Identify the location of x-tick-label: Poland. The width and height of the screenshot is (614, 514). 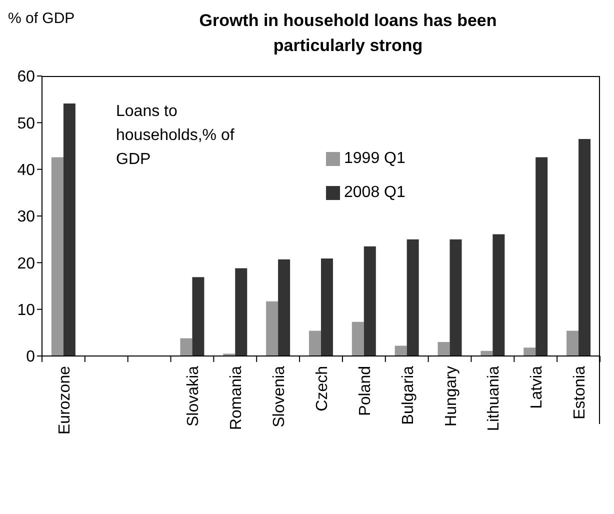
(365, 391).